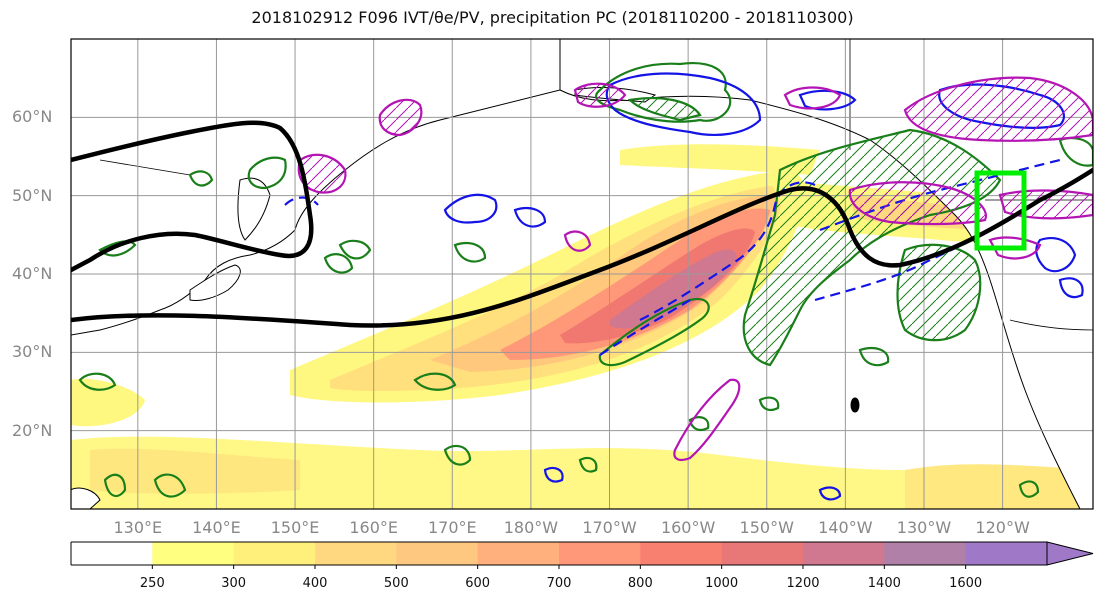 This screenshot has height=603, width=1105. What do you see at coordinates (32, 195) in the screenshot?
I see `latitude-label: 50°N` at bounding box center [32, 195].